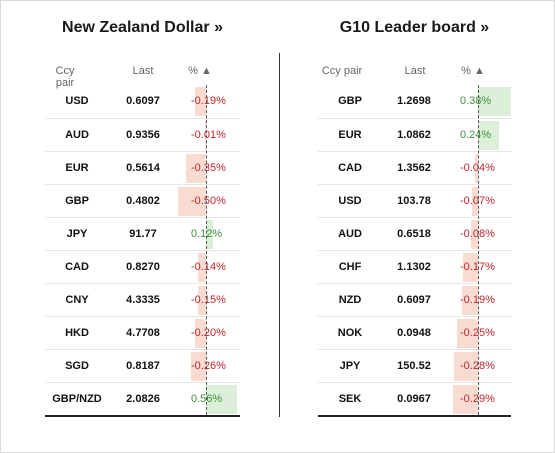 The height and width of the screenshot is (453, 555). I want to click on table-row: SEK 0.0967 -0.29%, so click(414, 398).